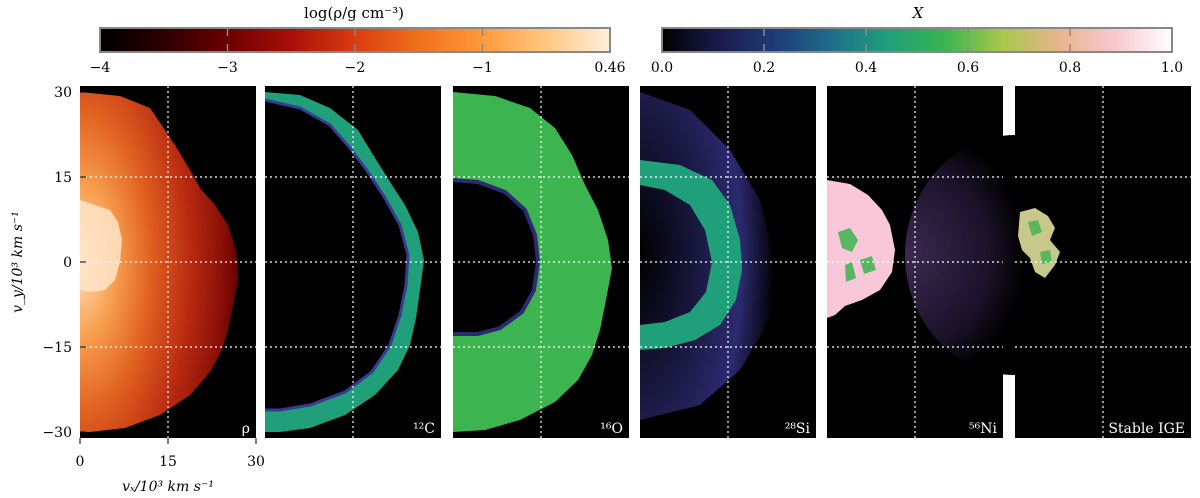  I want to click on ni56-clumps, so click(857, 255).